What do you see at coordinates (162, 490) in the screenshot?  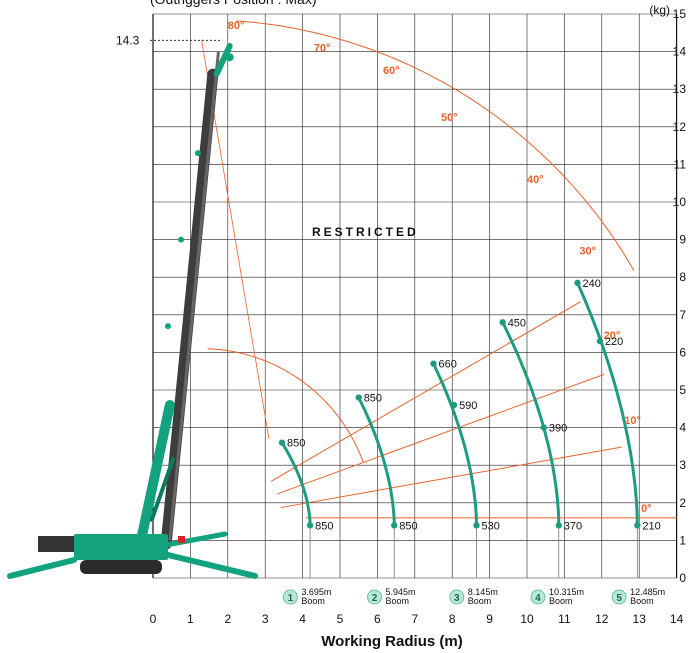 I see `boom-cylinder` at bounding box center [162, 490].